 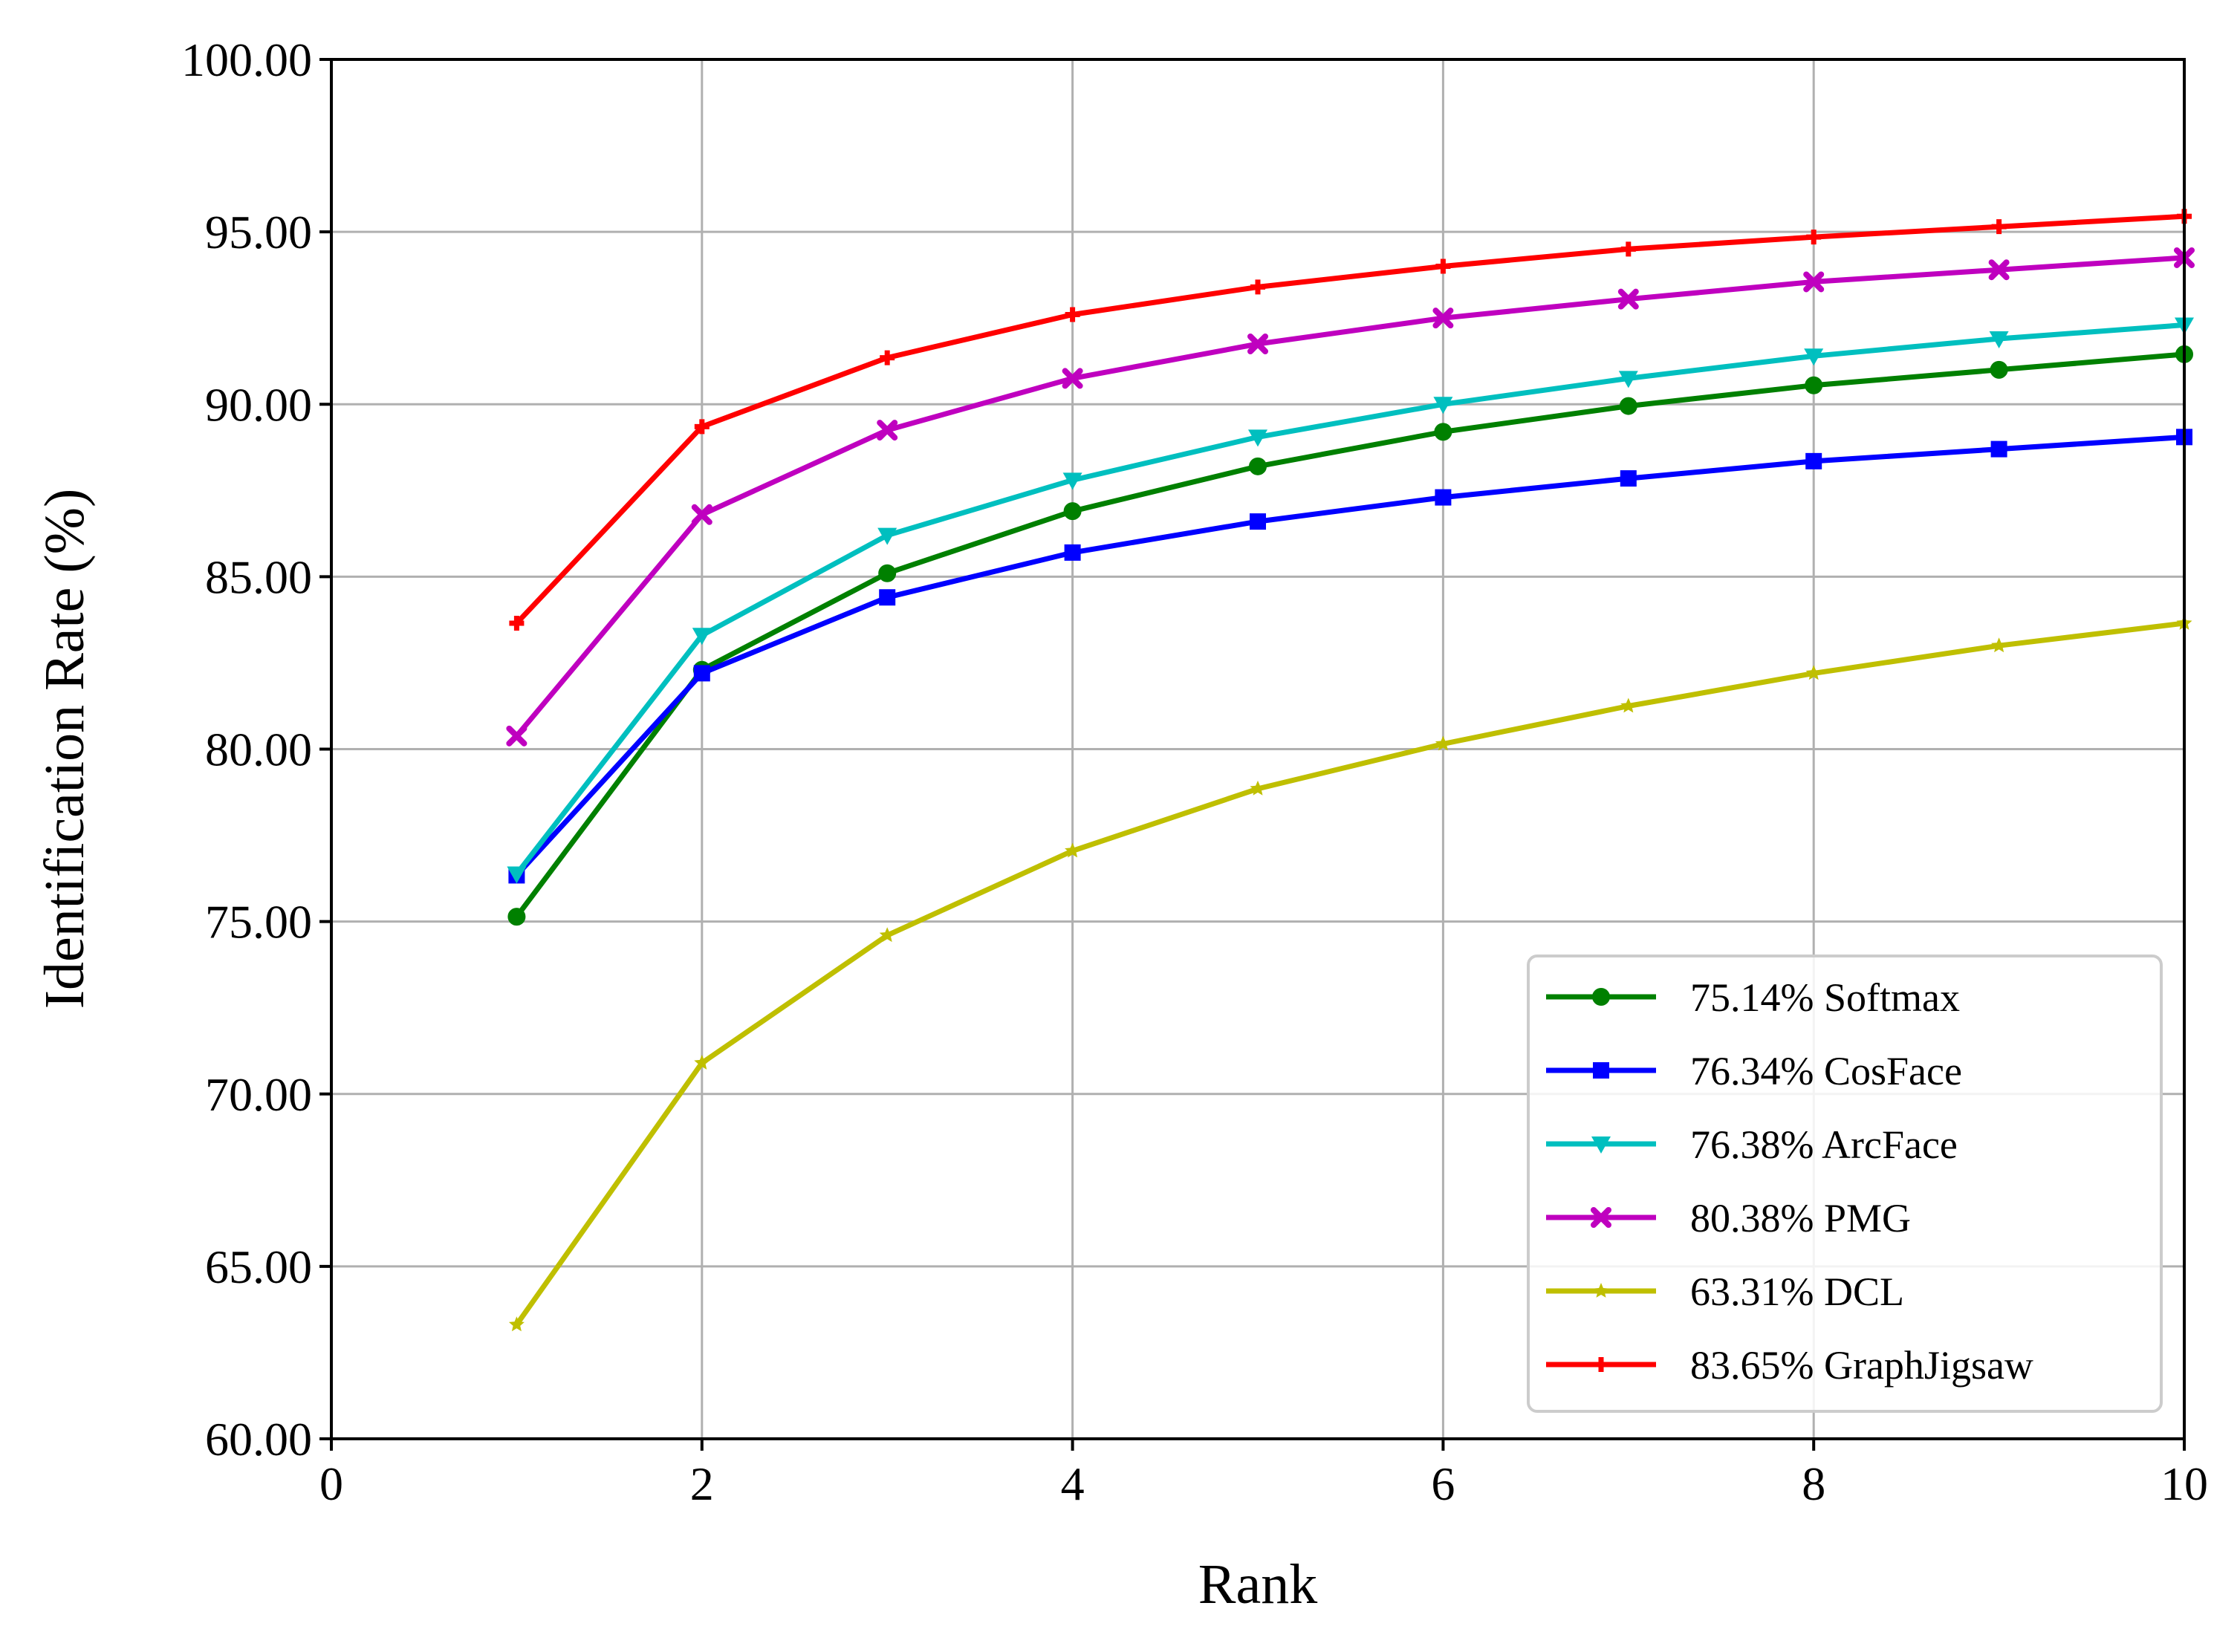 I want to click on legend-entry: 76.34% CosFace, so click(x=1754, y=1071).